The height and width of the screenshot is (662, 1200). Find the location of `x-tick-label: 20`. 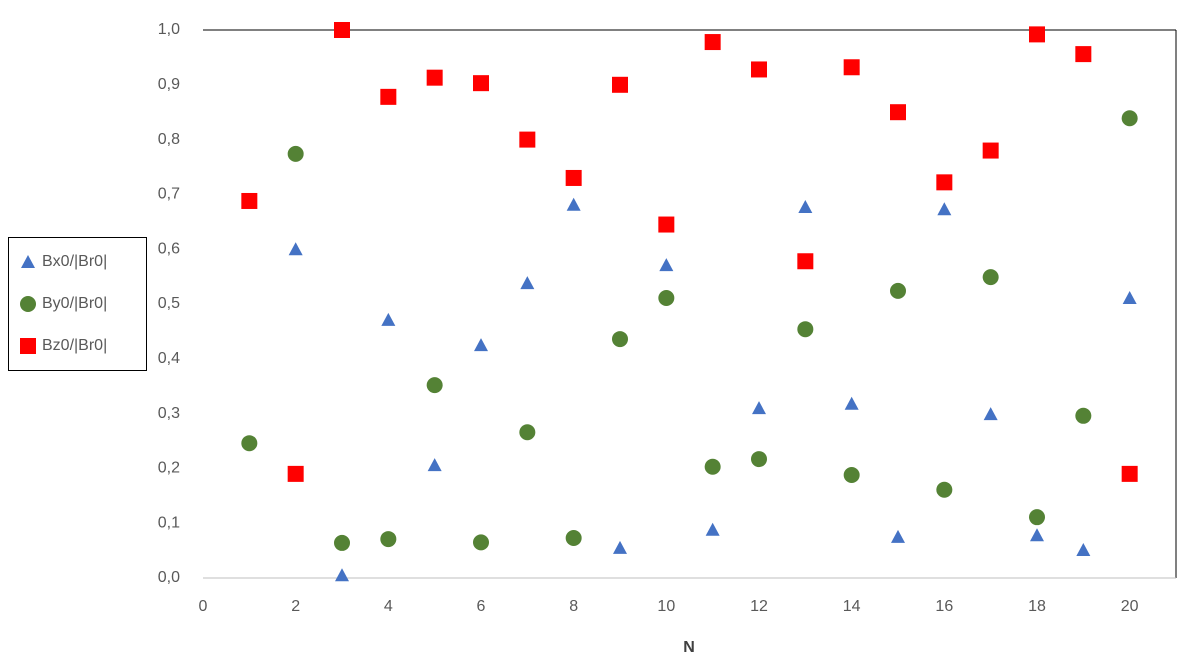

x-tick-label: 20 is located at coordinates (1130, 606).